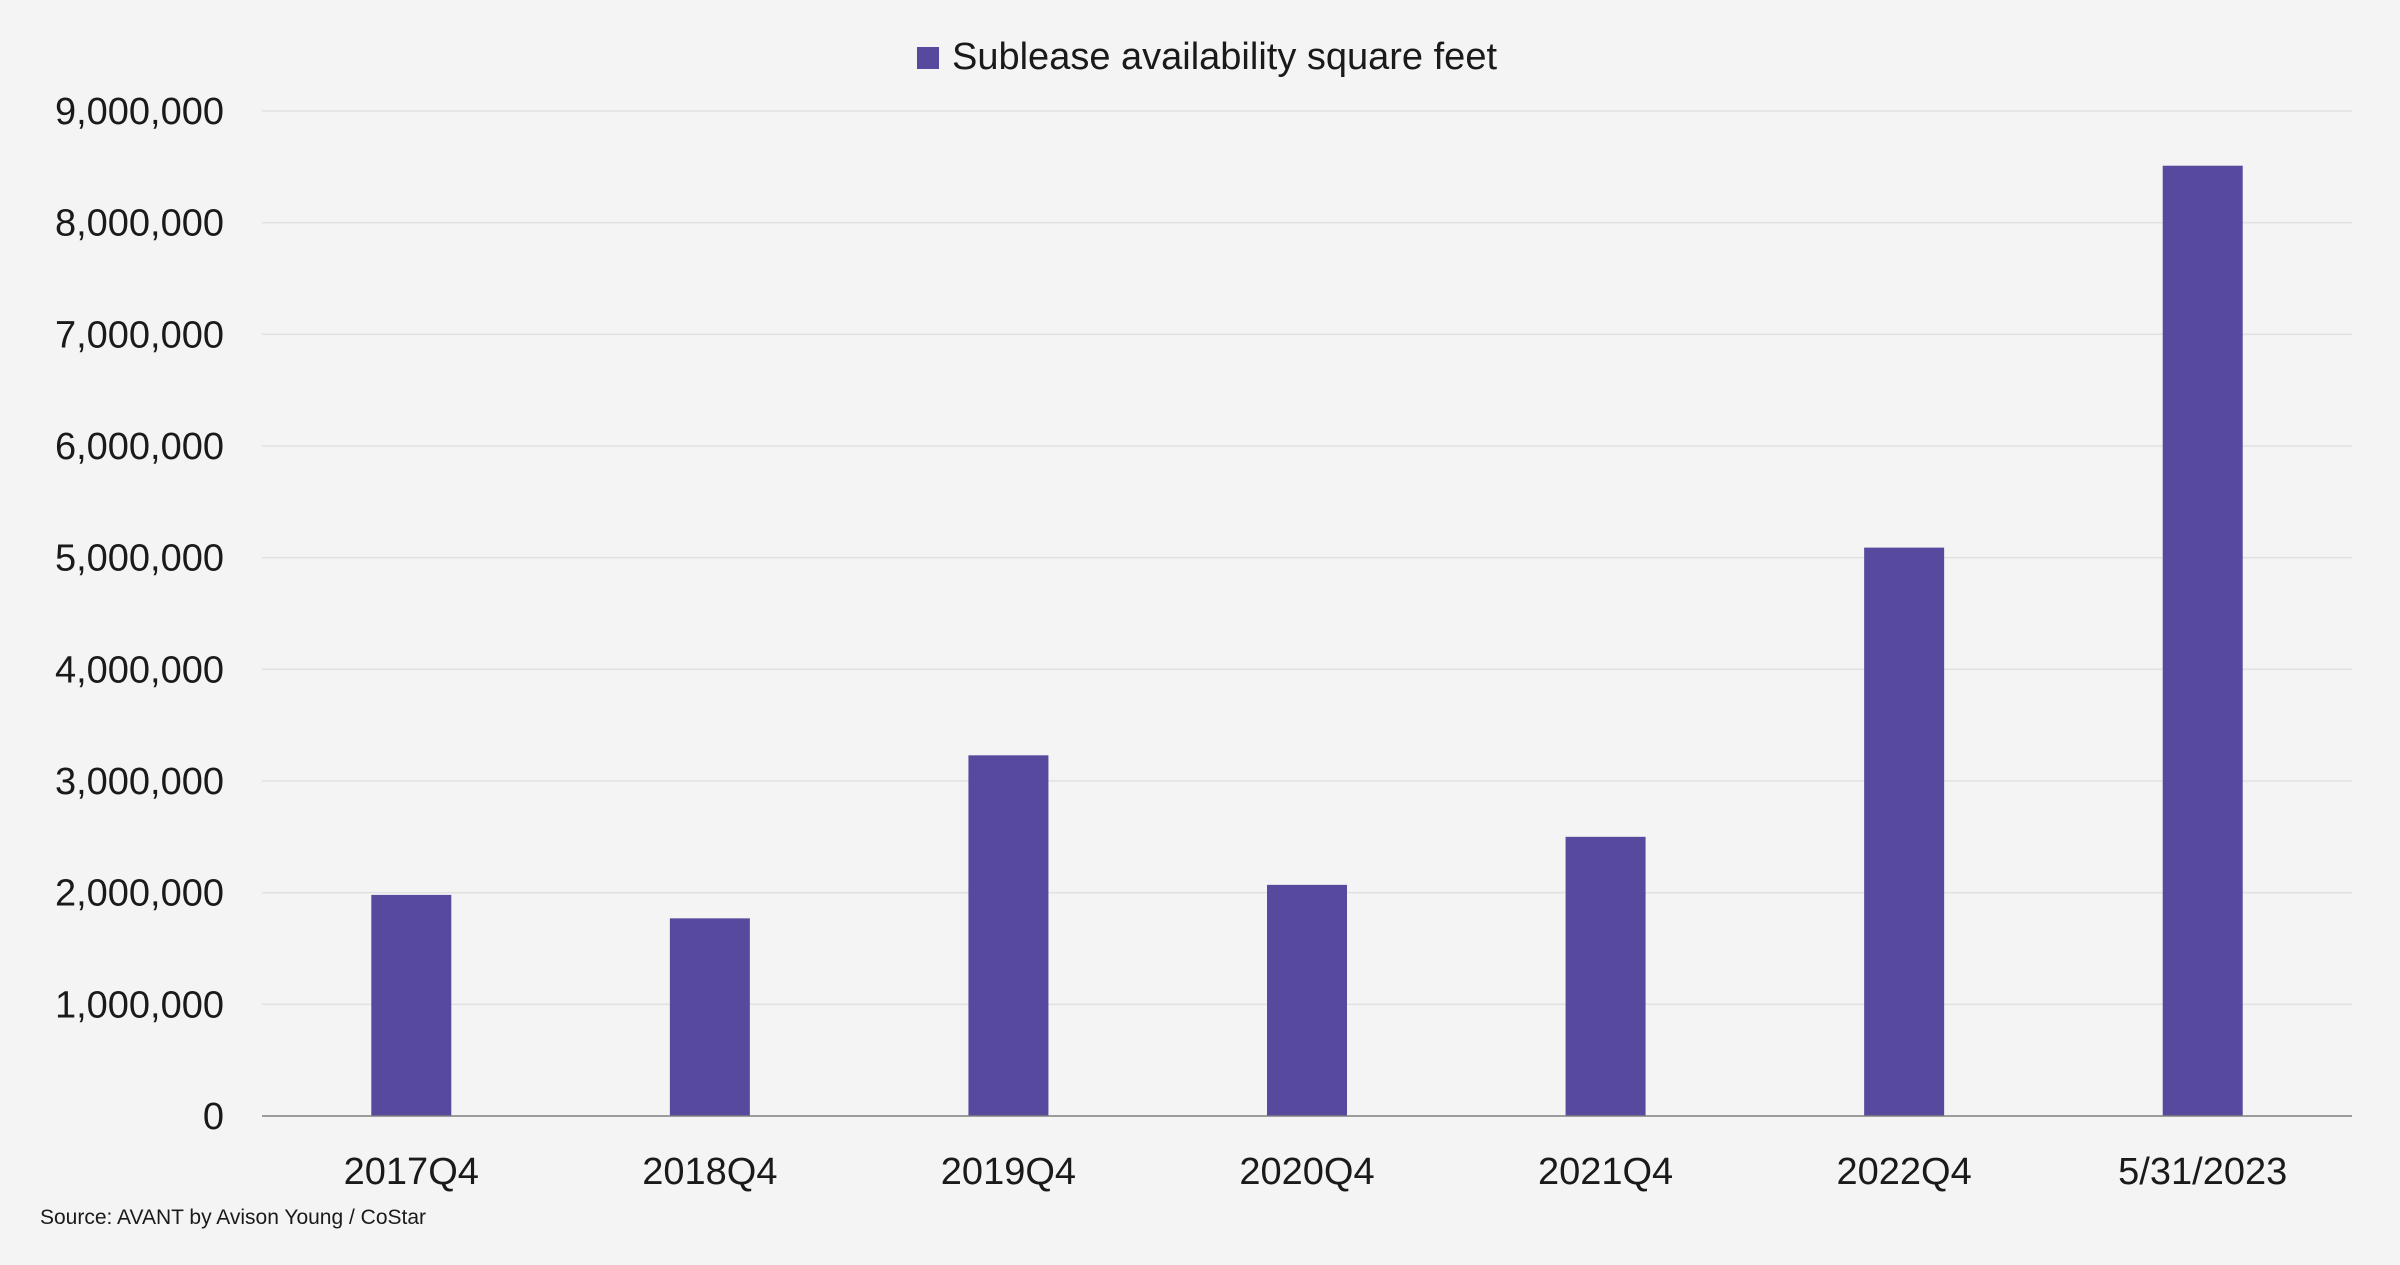 The image size is (2400, 1265). Describe the element at coordinates (213, 1117) in the screenshot. I see `y-tick-label: 0` at that location.